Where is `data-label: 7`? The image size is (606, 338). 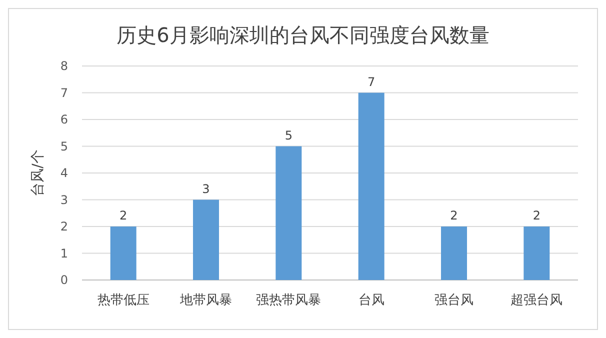
data-label: 7 is located at coordinates (372, 81).